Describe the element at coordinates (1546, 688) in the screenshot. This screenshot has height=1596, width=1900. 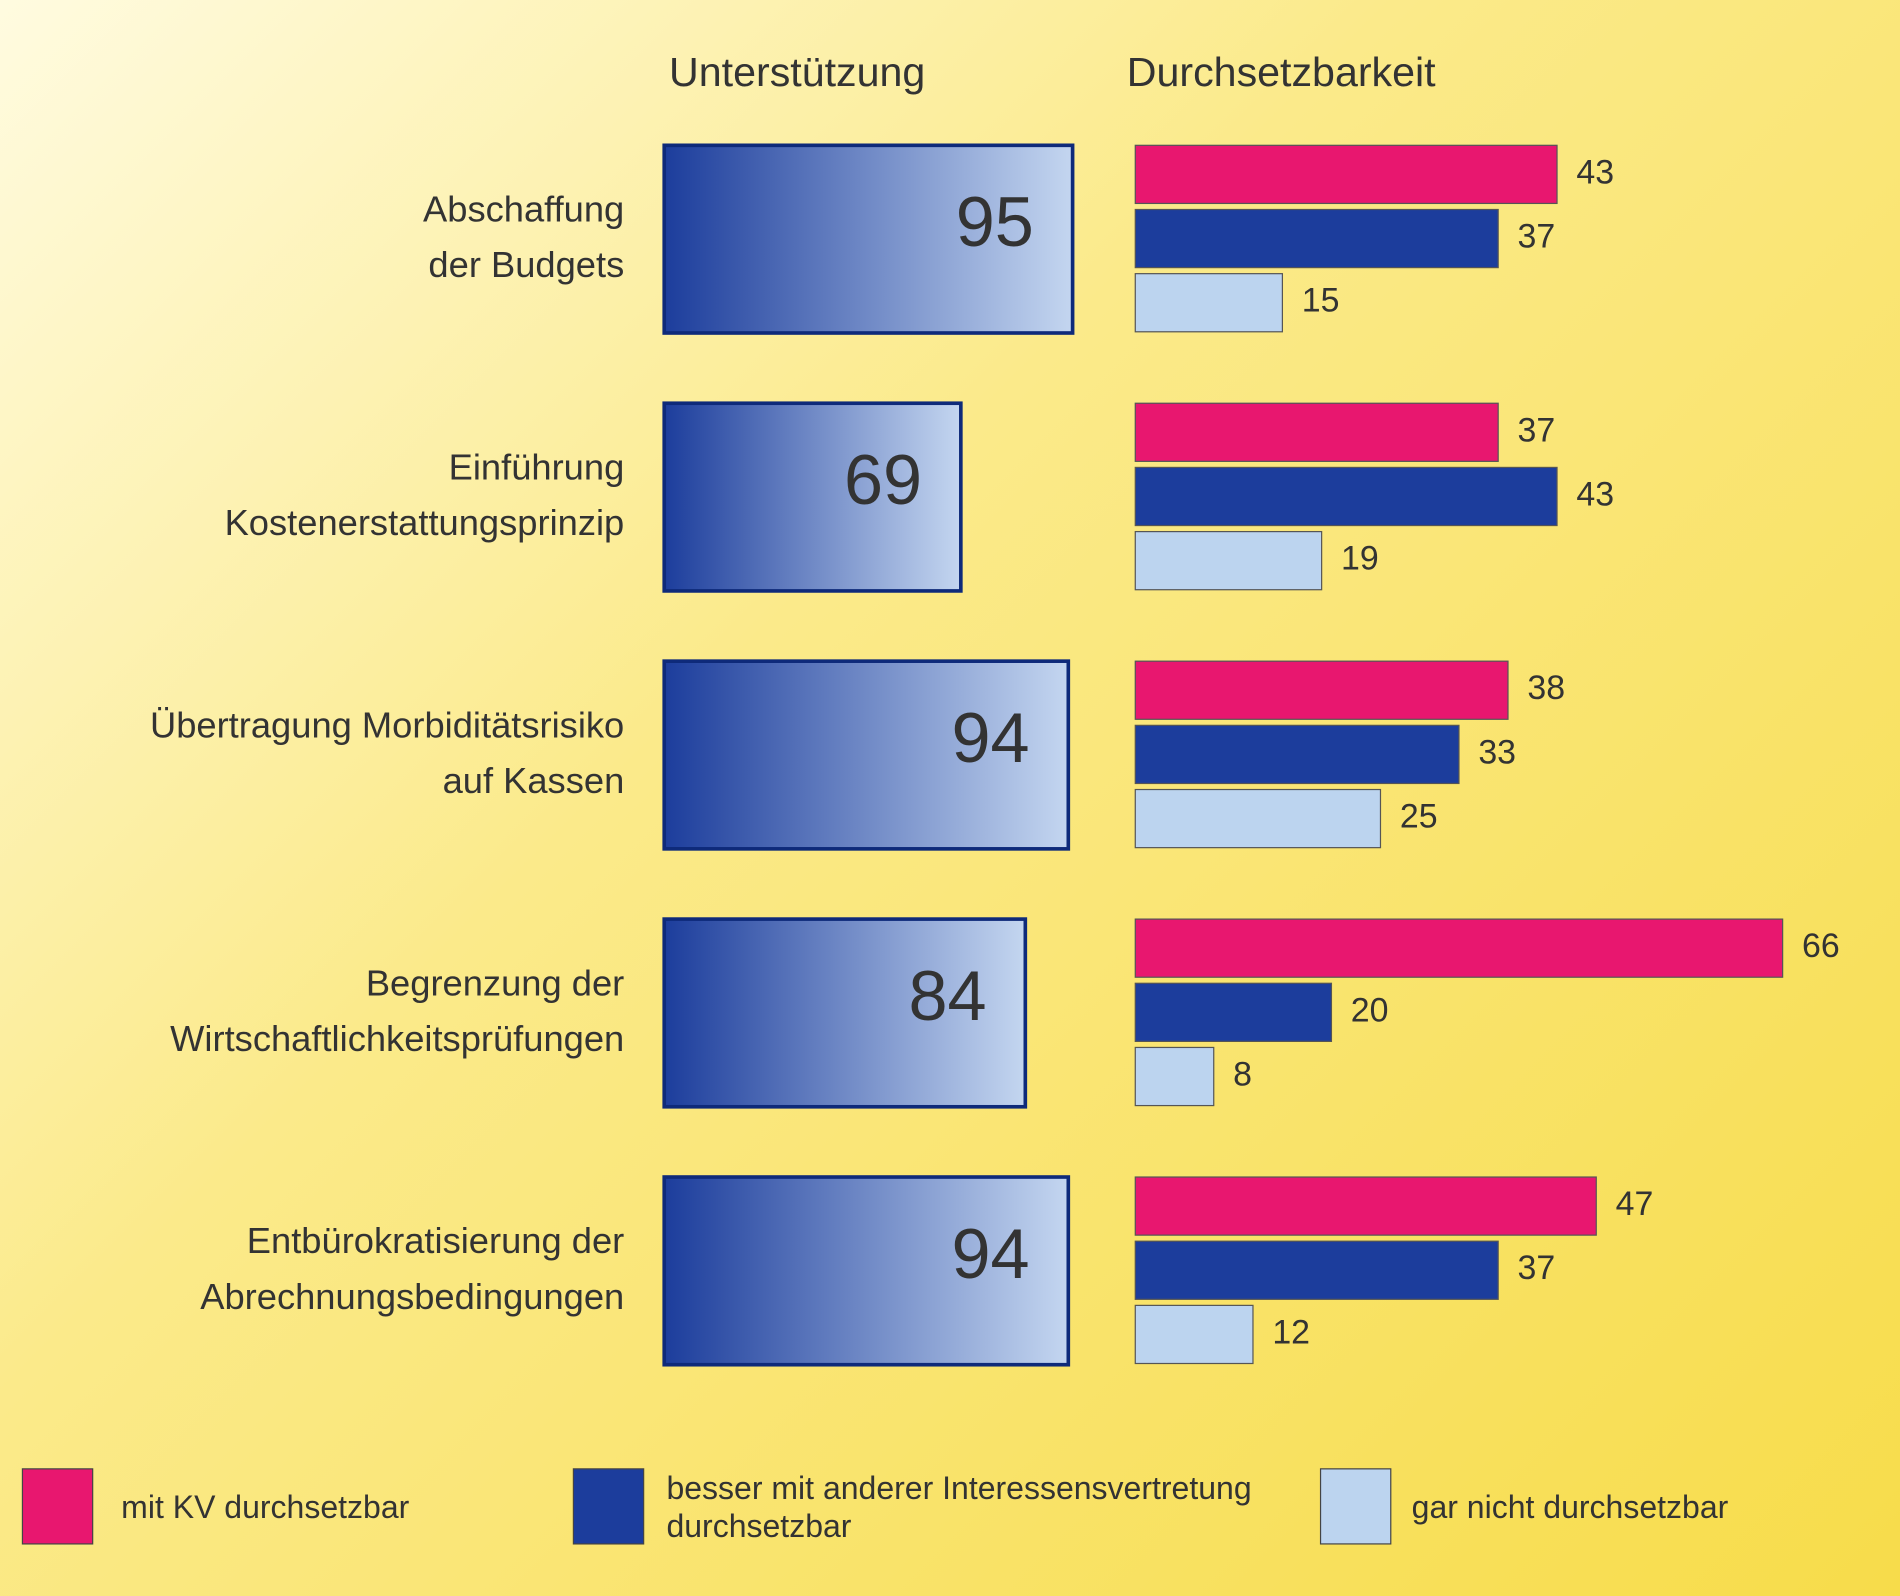
I see `value-label: 38` at that location.